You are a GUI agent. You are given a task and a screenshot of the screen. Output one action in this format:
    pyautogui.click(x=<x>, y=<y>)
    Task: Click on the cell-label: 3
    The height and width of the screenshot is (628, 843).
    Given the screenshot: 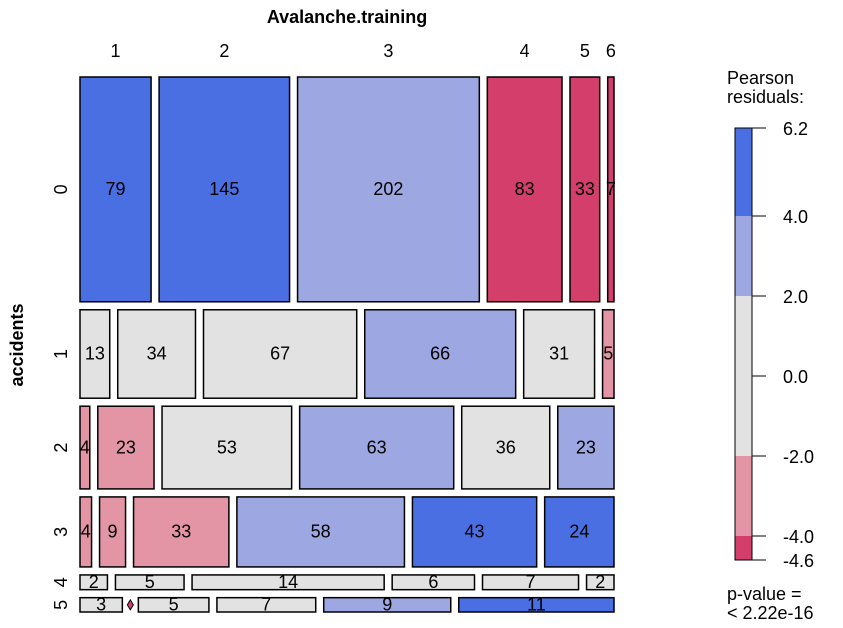 What is the action you would take?
    pyautogui.click(x=101, y=605)
    